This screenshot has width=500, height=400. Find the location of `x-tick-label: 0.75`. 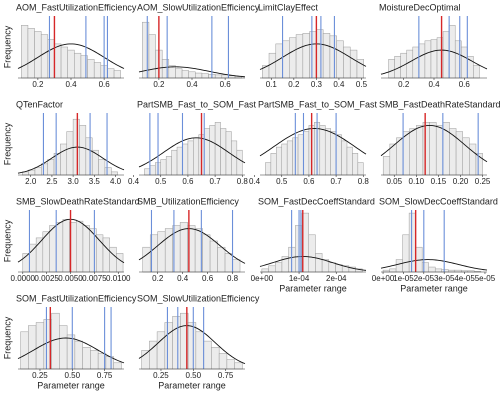

x-tick-label: 0.75 is located at coordinates (105, 375).